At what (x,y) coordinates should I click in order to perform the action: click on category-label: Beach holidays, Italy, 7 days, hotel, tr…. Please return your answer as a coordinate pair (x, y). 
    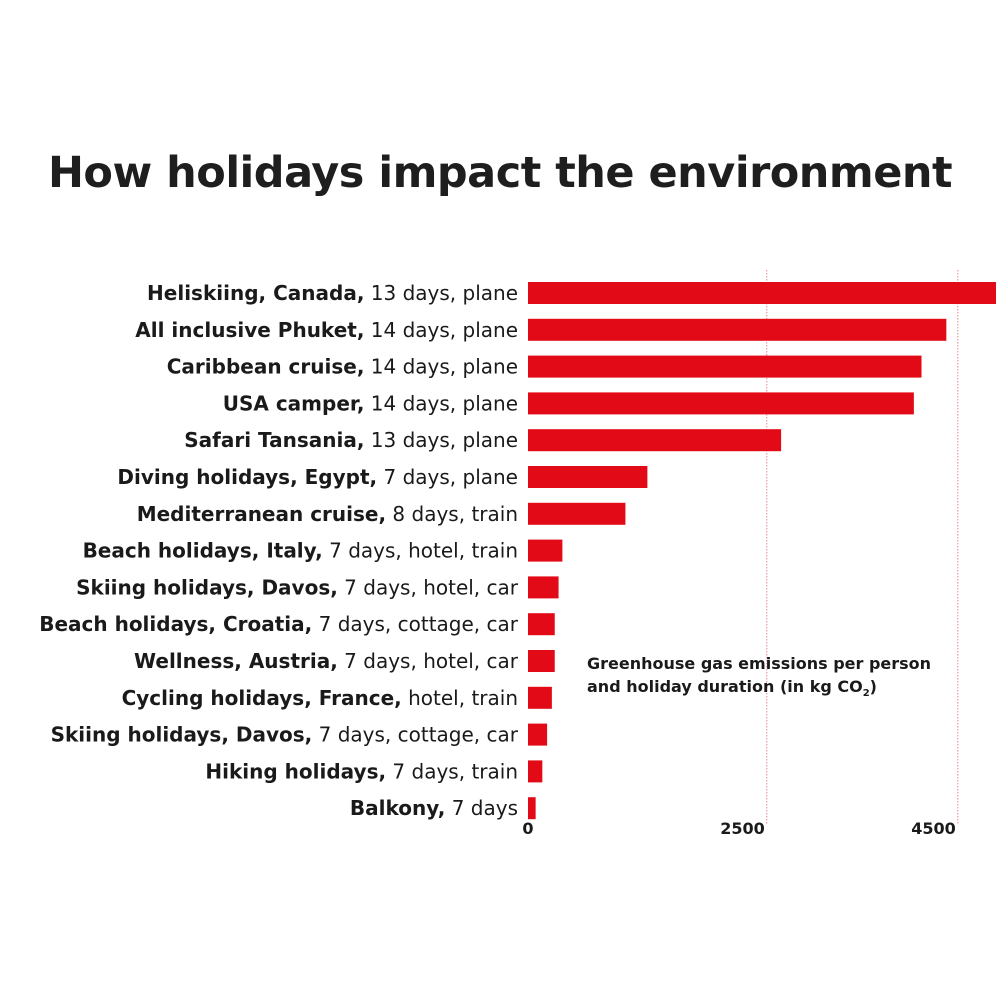
    Looking at the image, I should click on (300, 551).